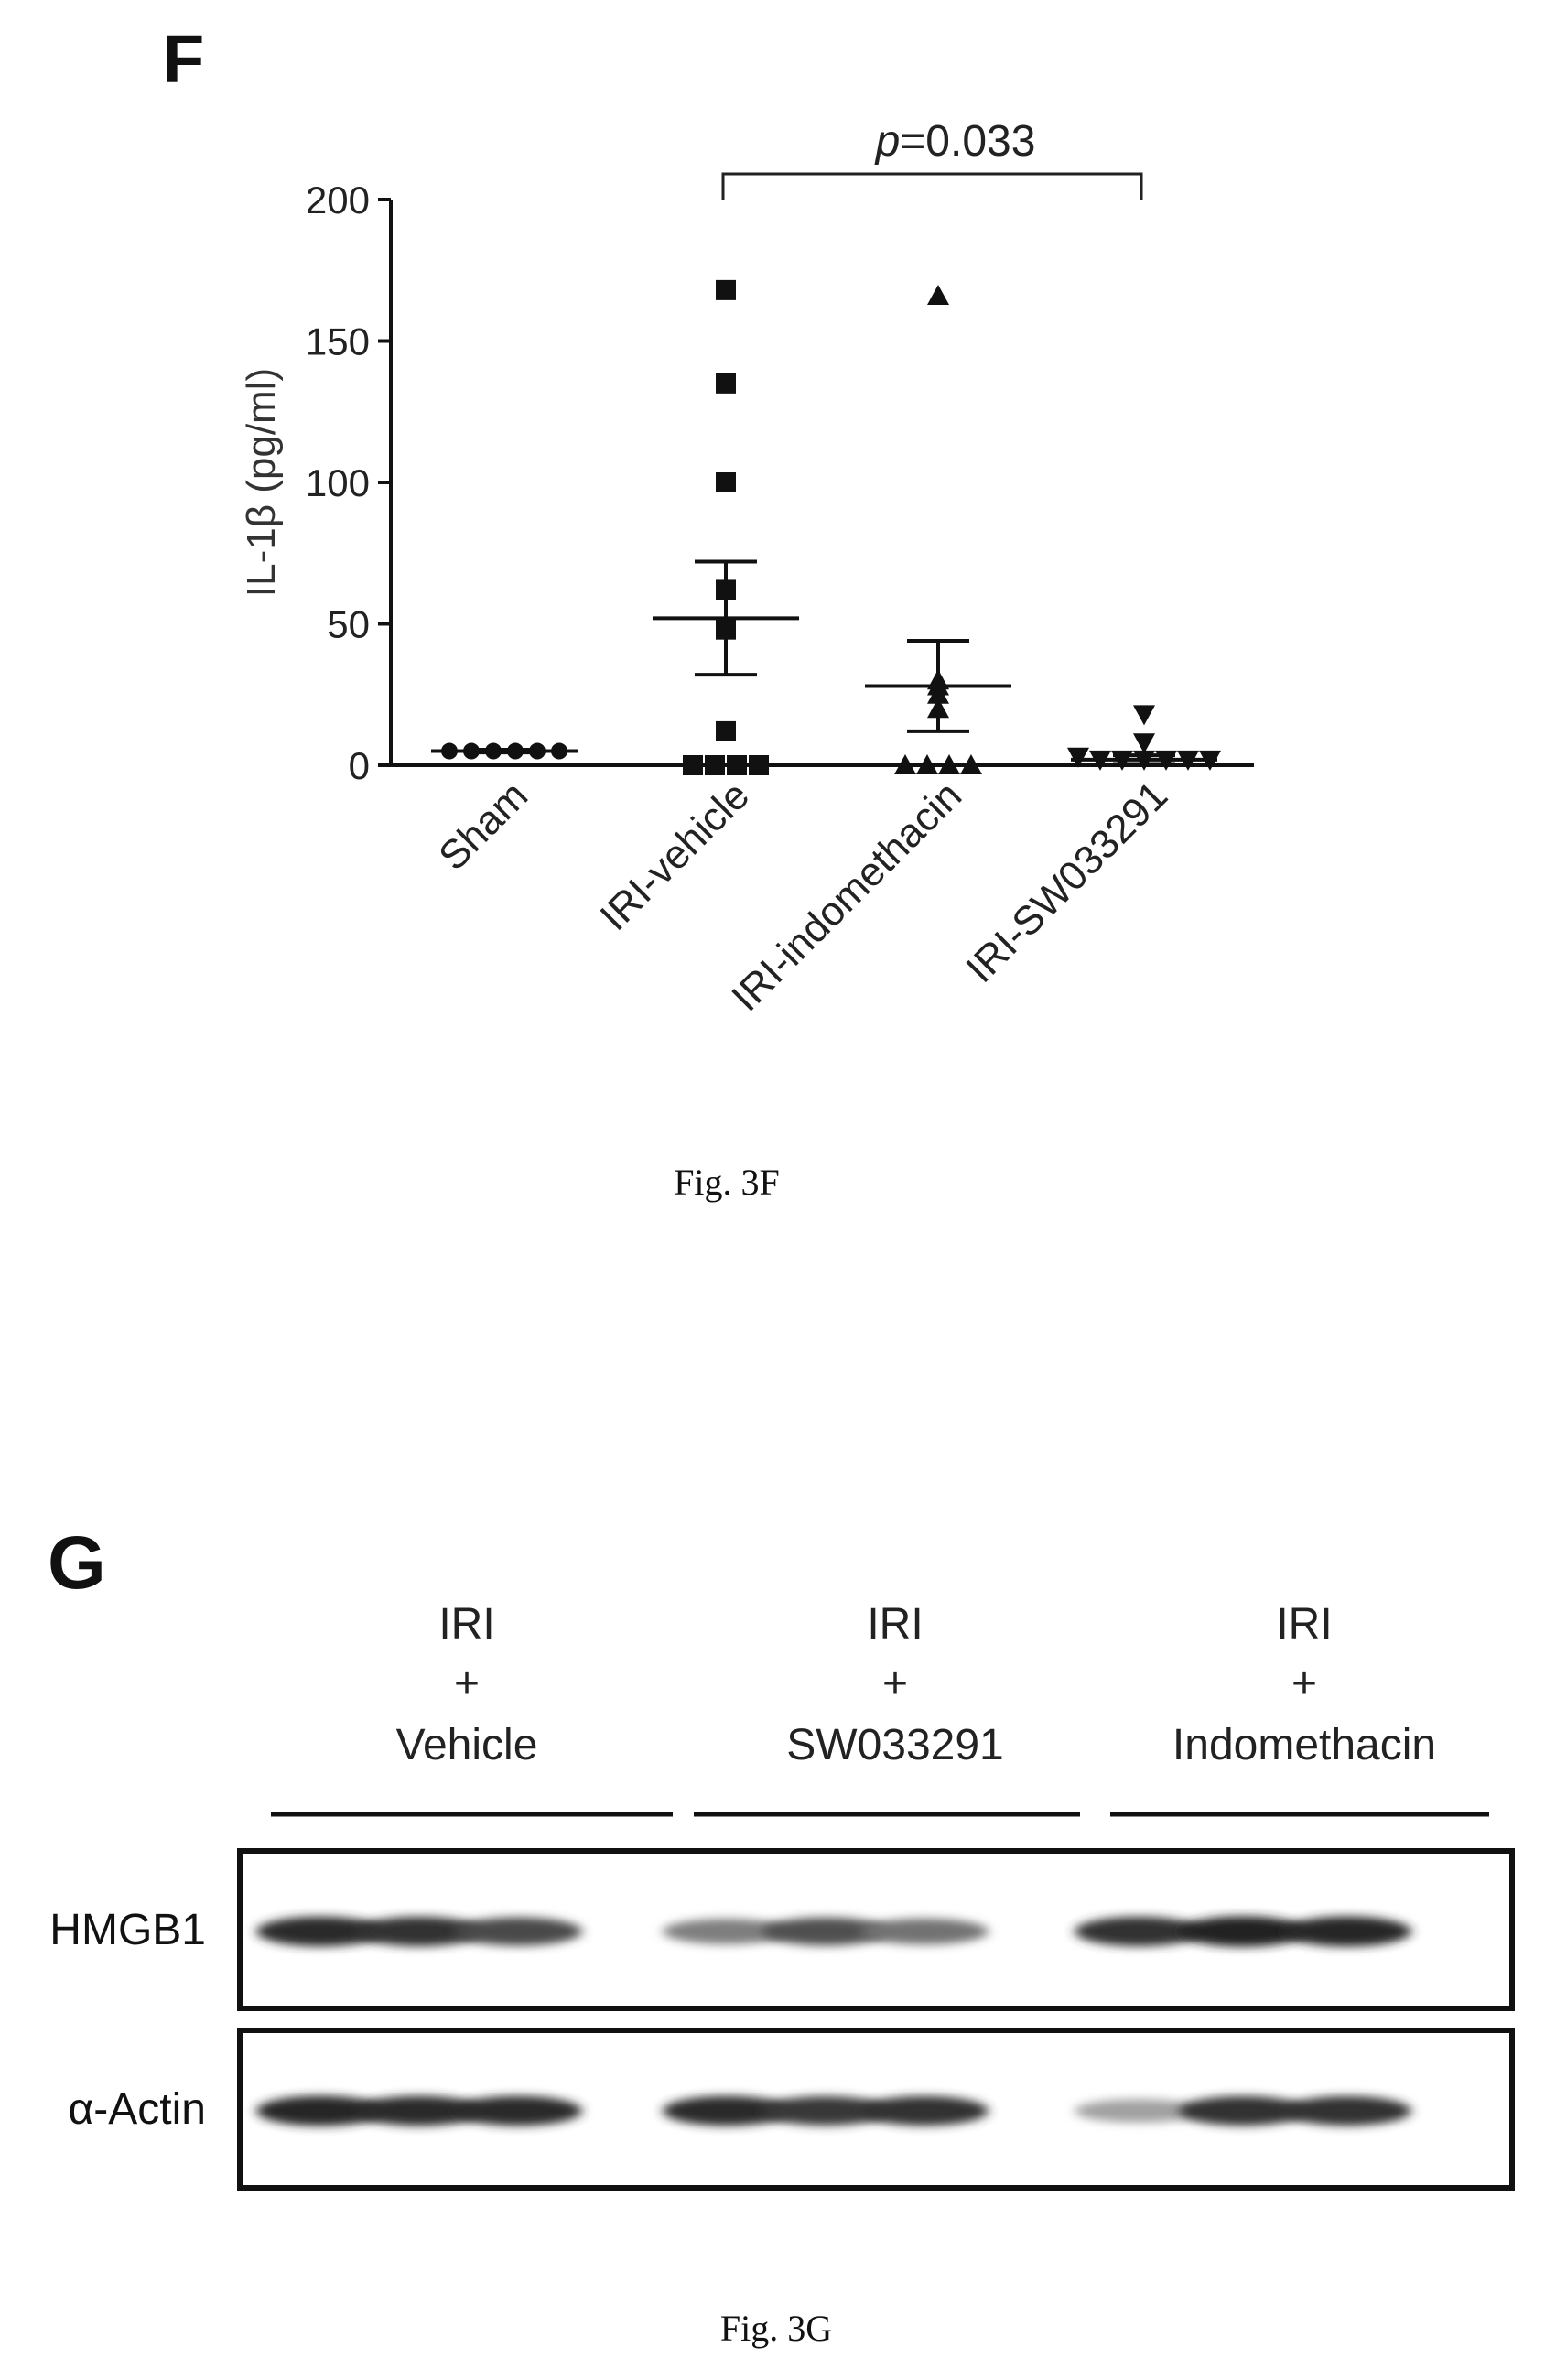  I want to click on y-tick-label: 0, so click(359, 765).